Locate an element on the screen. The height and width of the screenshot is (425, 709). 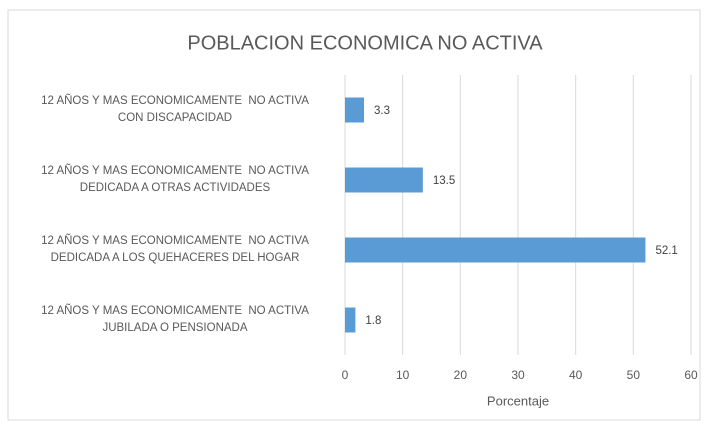
chart-title: POBLACION ECONOMICA NO ACTIVA is located at coordinates (365, 43).